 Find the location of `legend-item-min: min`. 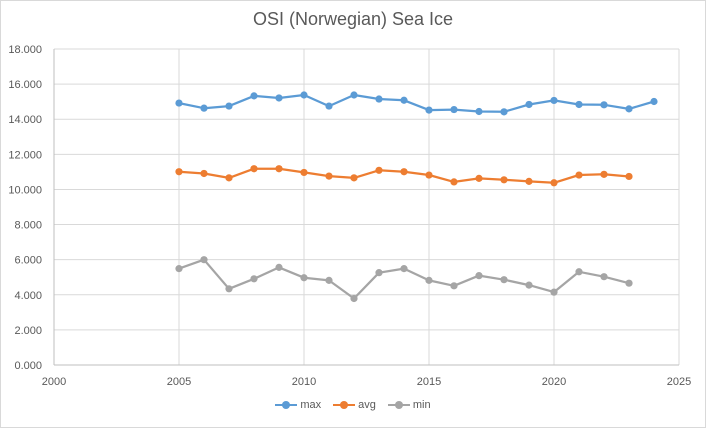

legend-item-min: min is located at coordinates (409, 405).